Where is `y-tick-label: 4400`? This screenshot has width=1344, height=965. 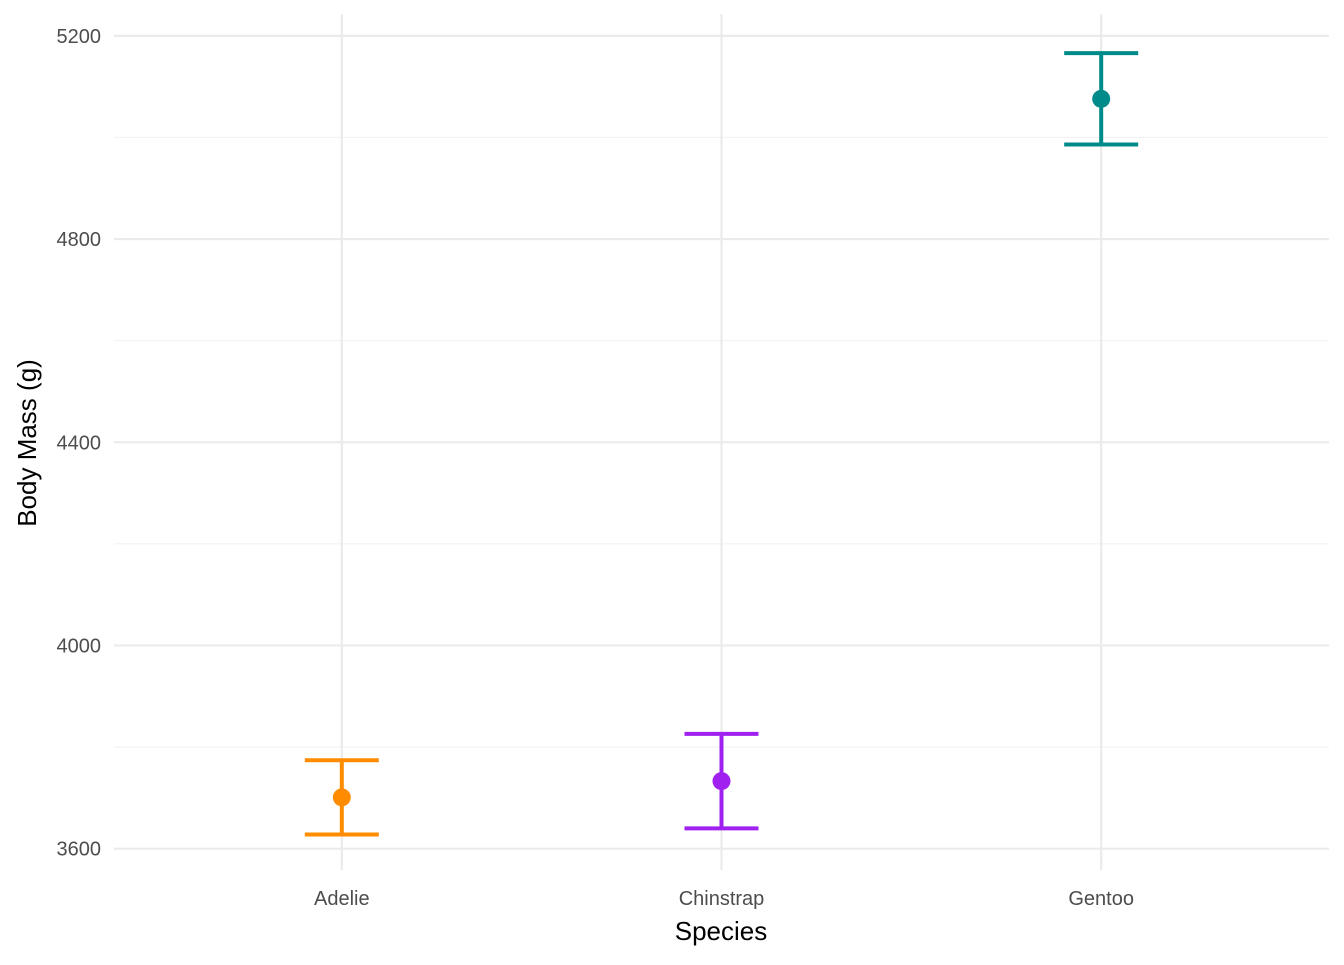 y-tick-label: 4400 is located at coordinates (79, 443).